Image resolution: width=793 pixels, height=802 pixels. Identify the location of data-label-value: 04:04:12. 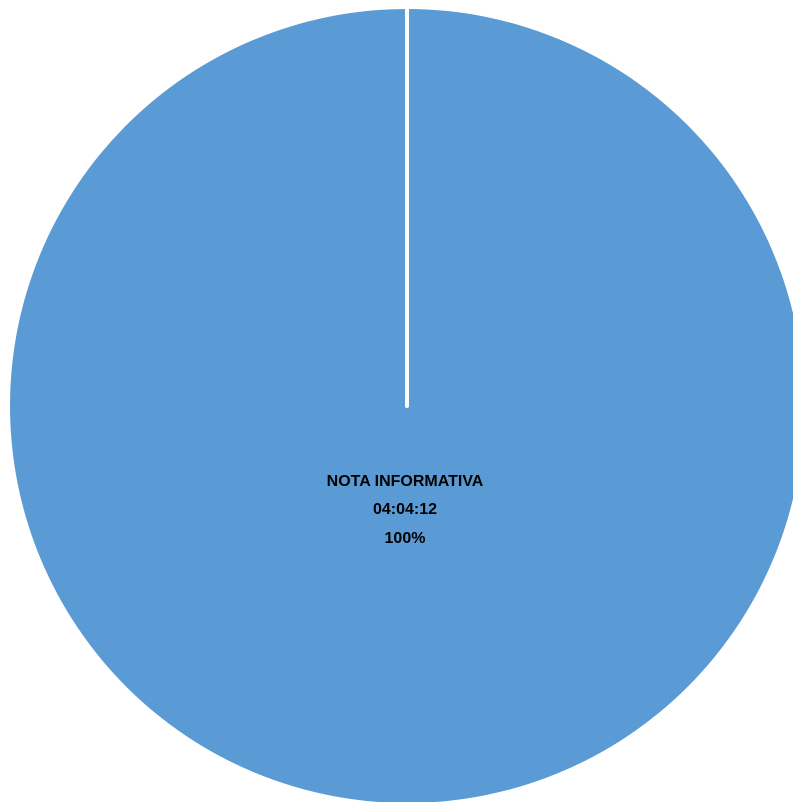
(405, 509).